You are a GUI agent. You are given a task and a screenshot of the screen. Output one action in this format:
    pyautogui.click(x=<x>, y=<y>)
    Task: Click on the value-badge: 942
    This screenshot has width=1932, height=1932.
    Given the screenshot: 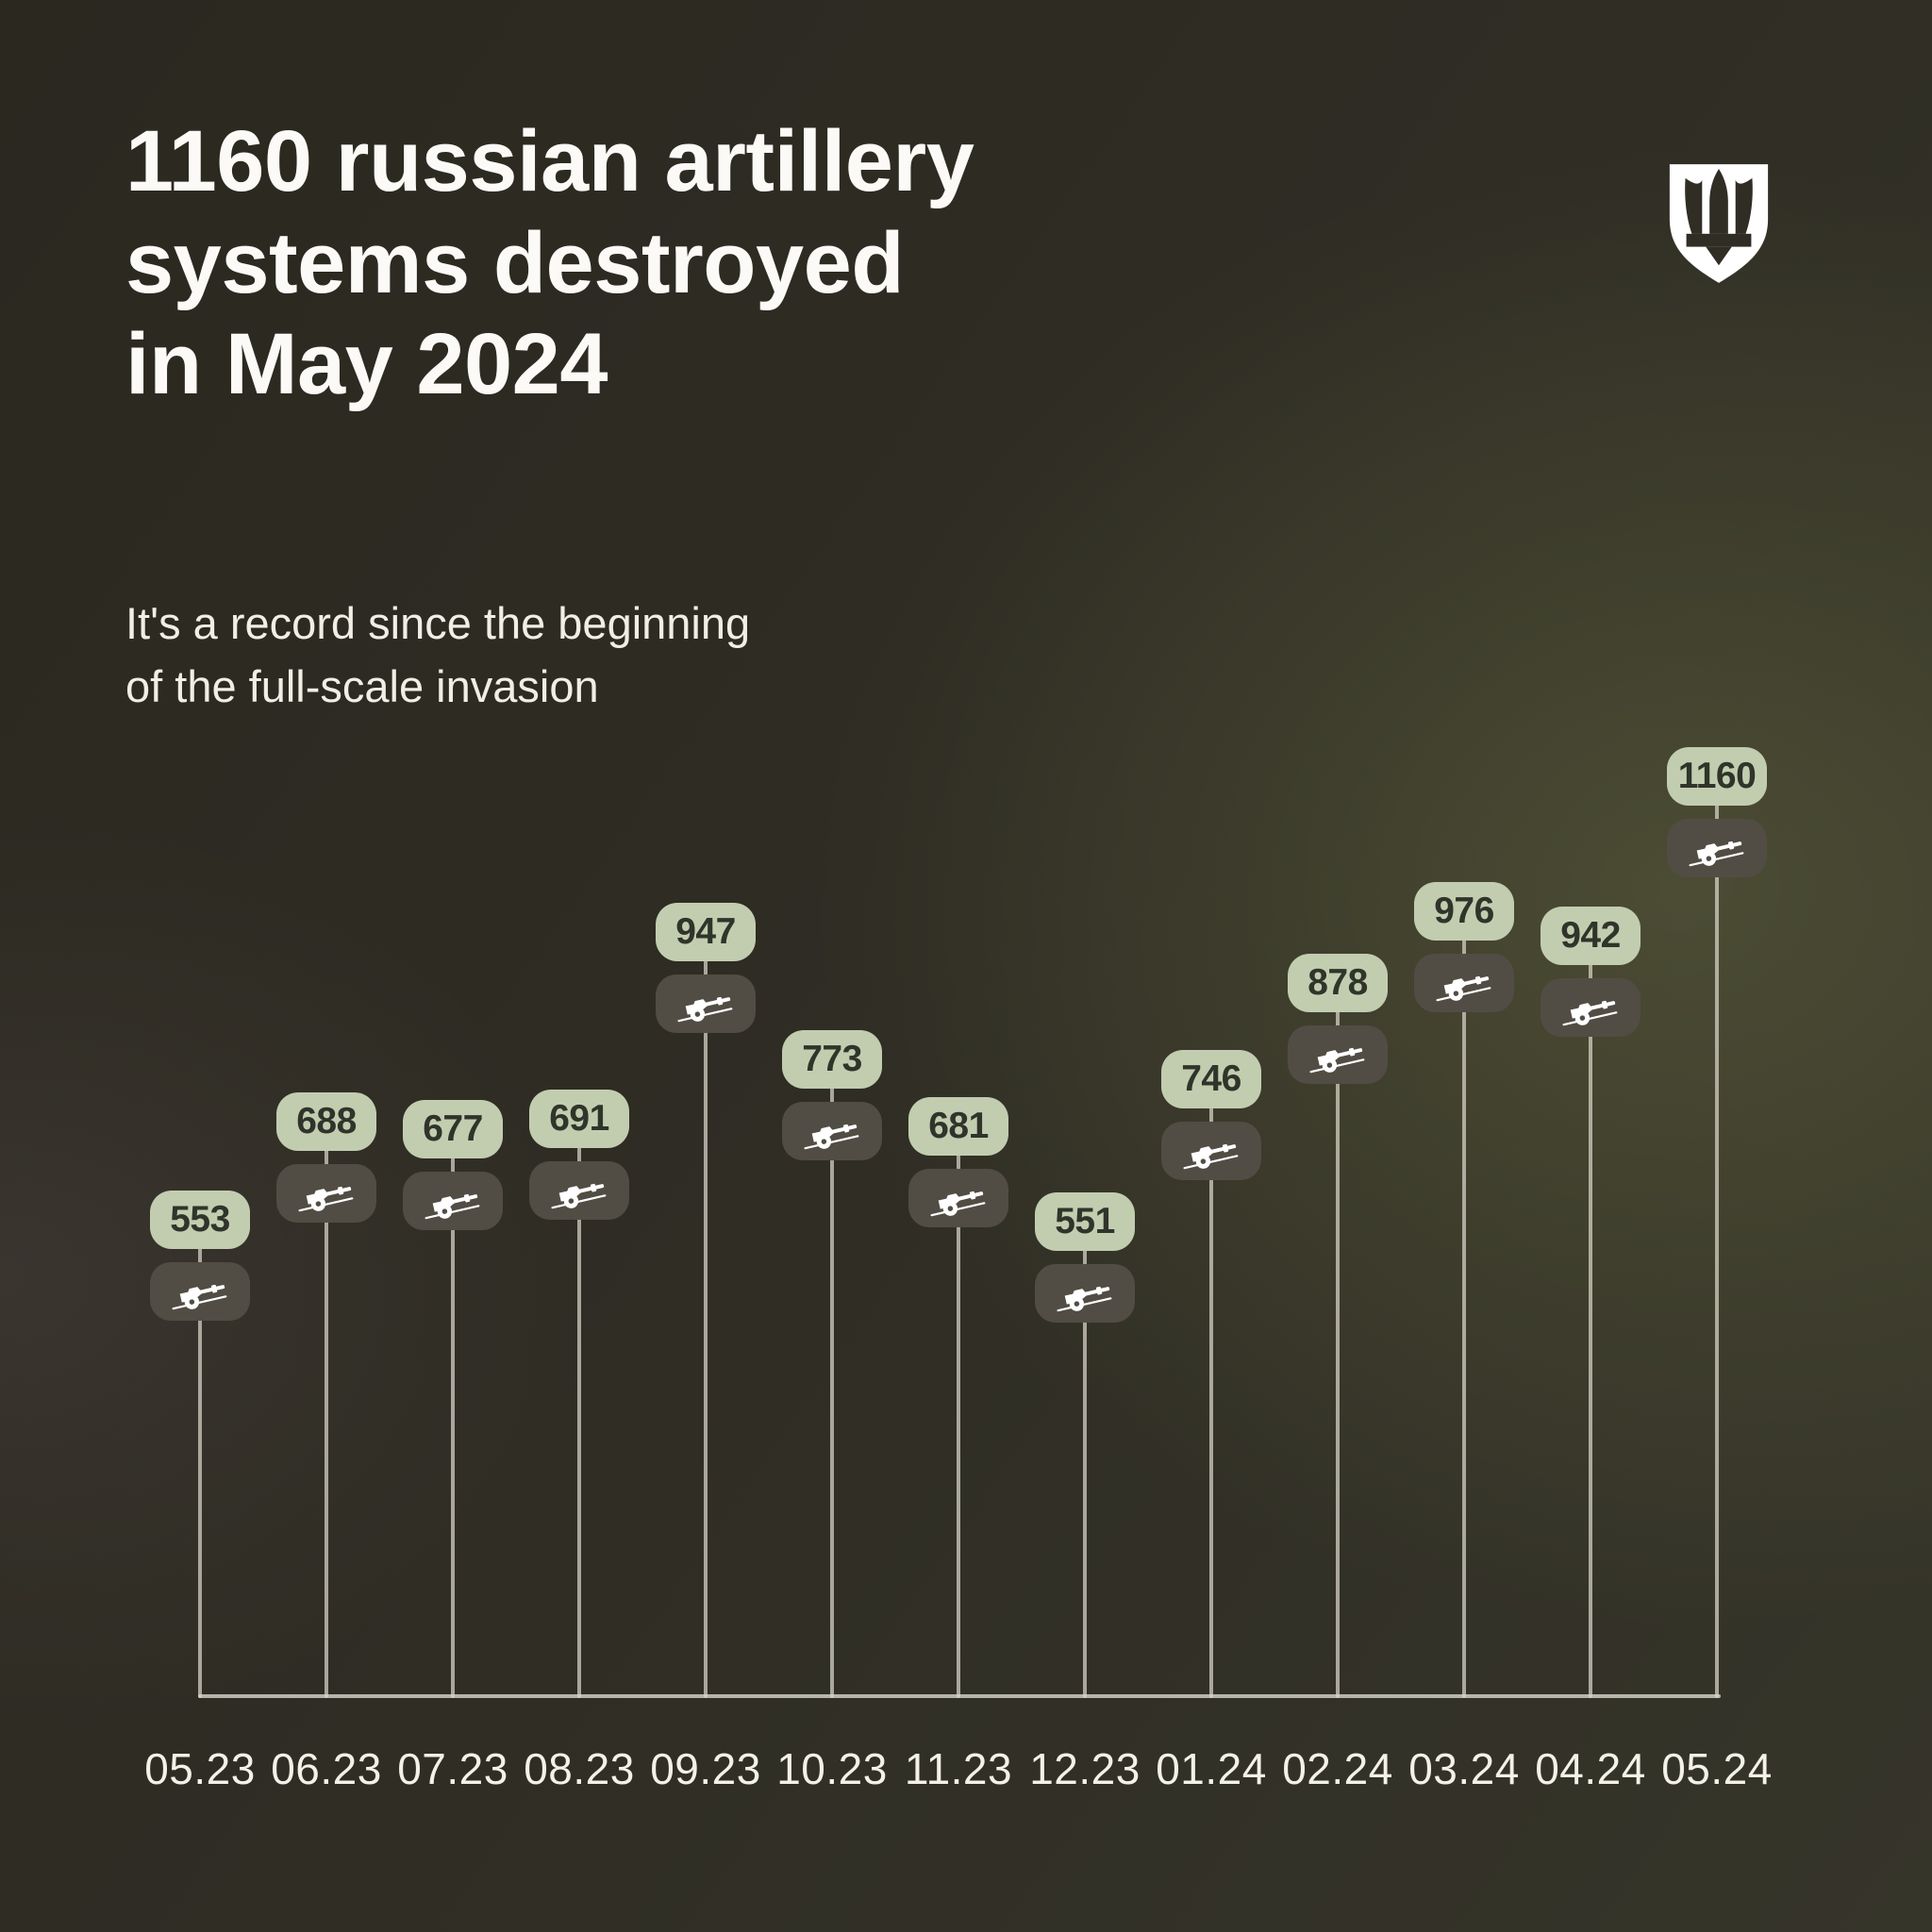 What is the action you would take?
    pyautogui.click(x=1591, y=936)
    